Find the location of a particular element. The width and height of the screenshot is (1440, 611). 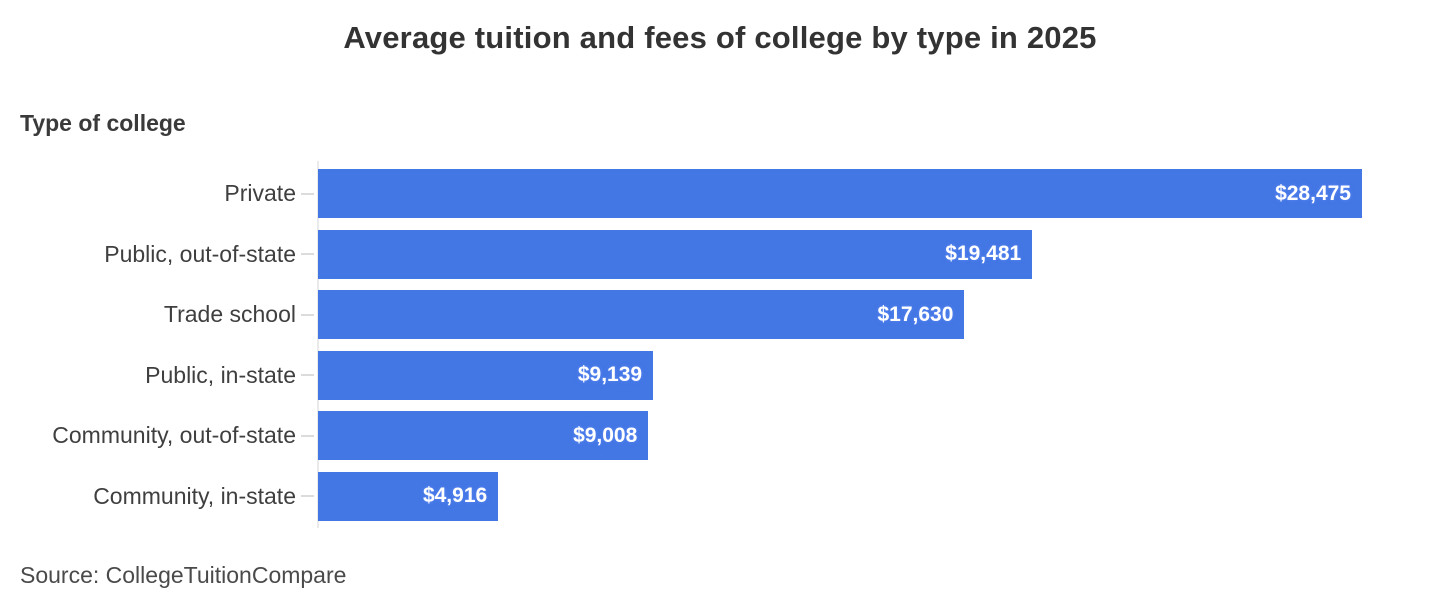

bar: $4,916 is located at coordinates (408, 496).